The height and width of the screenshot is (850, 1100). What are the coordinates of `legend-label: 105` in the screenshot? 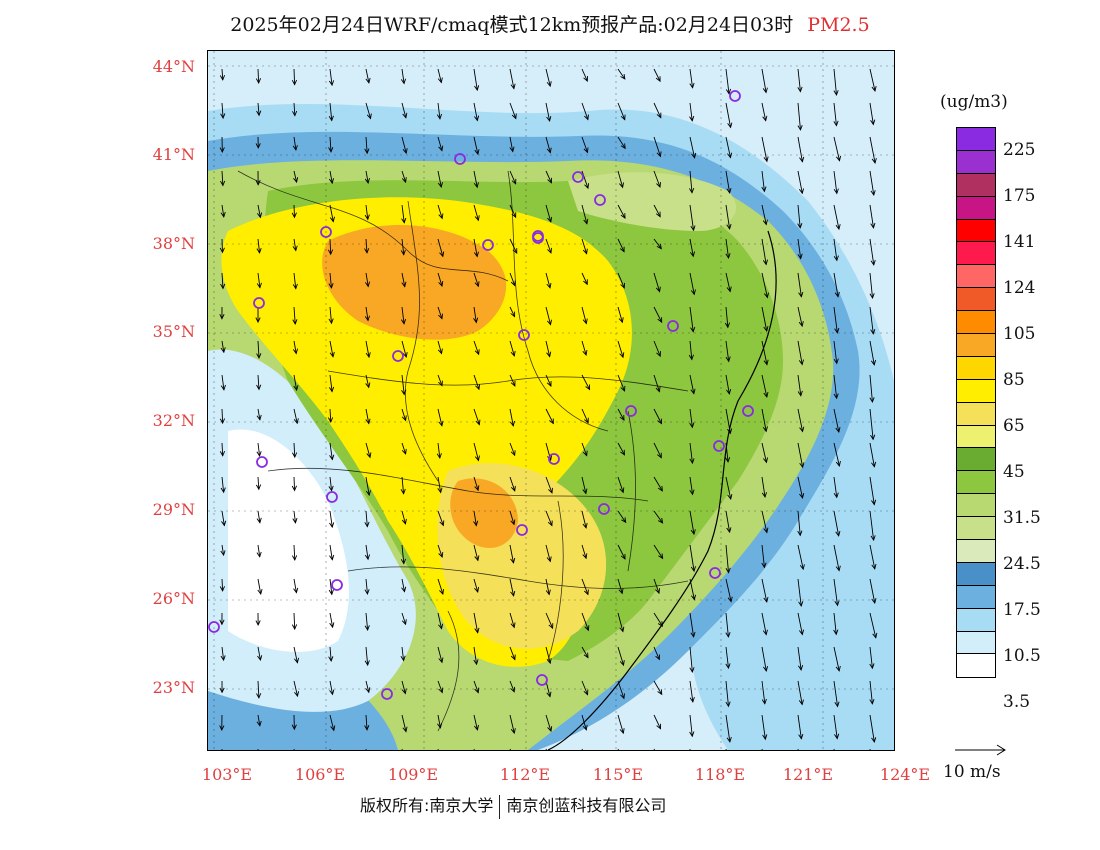 It's located at (1019, 334).